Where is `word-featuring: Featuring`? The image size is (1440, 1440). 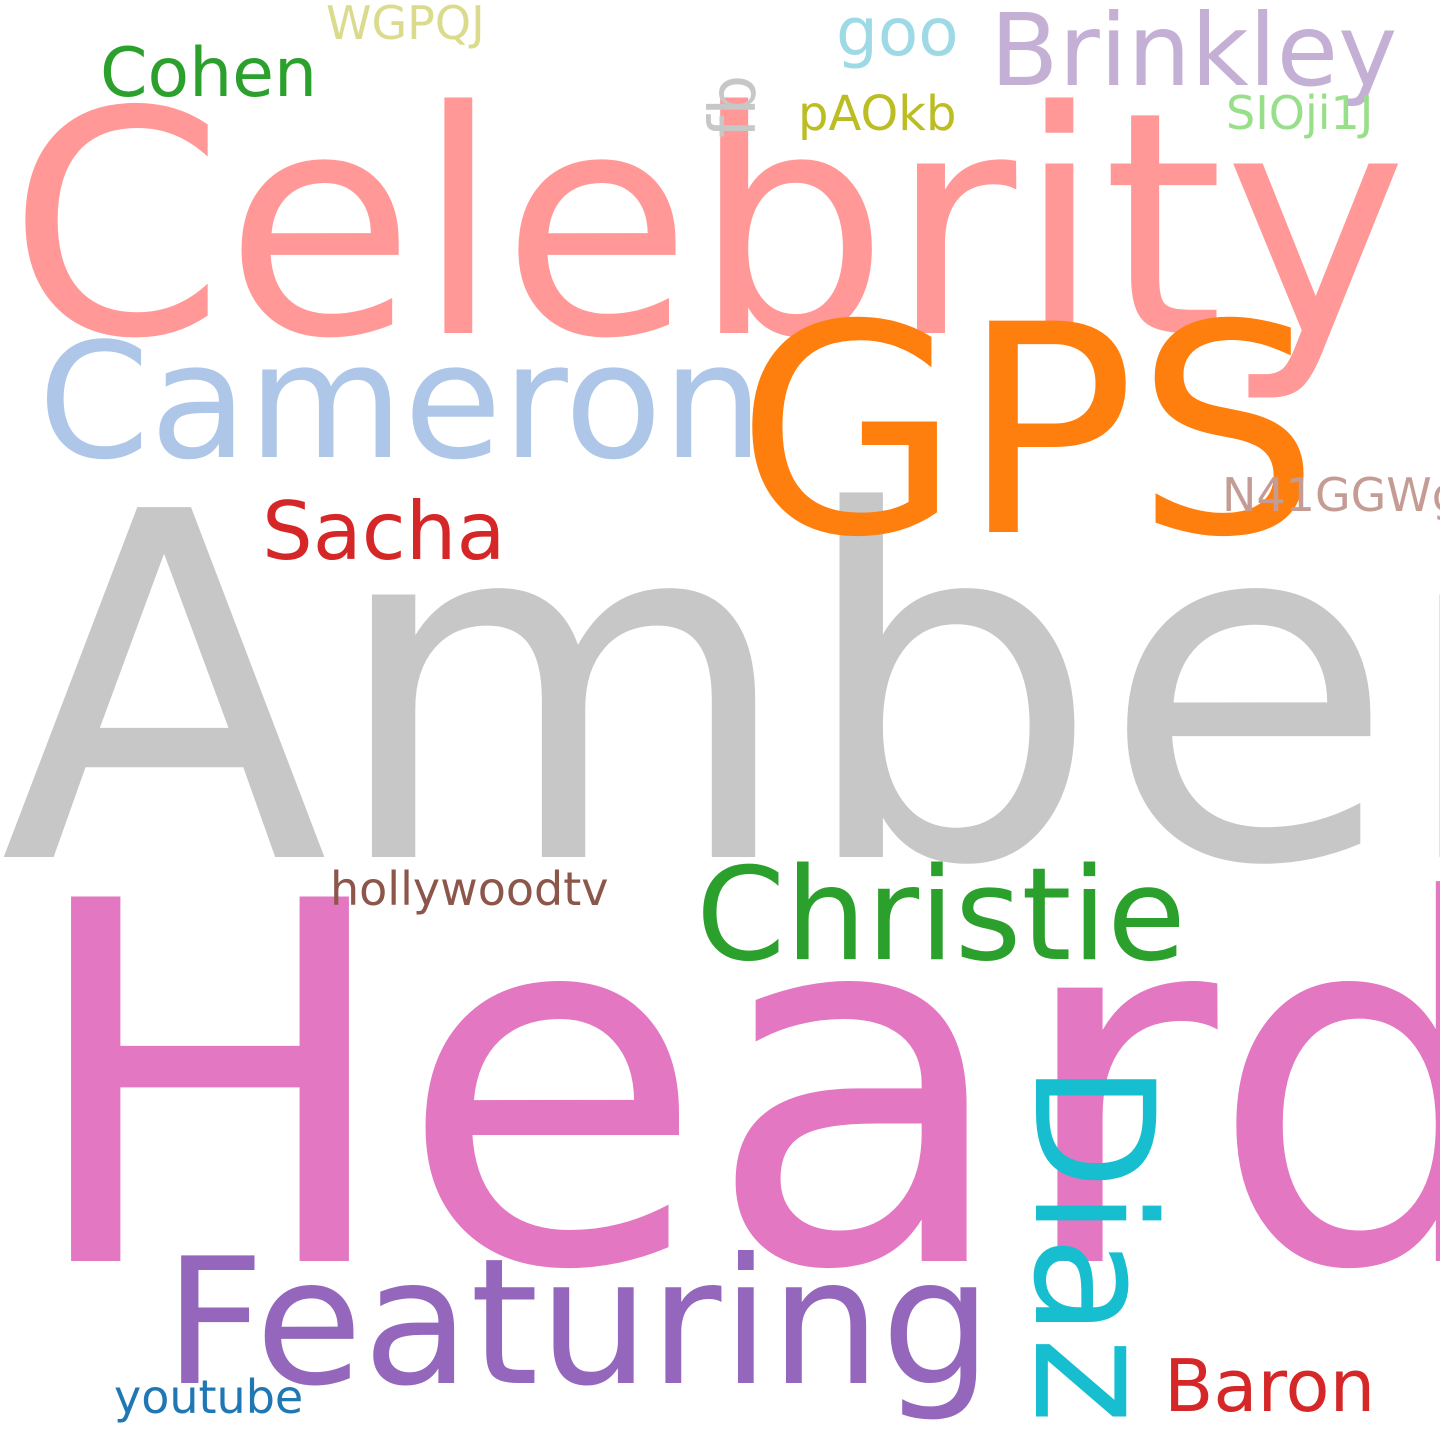 word-featuring: Featuring is located at coordinates (578, 1323).